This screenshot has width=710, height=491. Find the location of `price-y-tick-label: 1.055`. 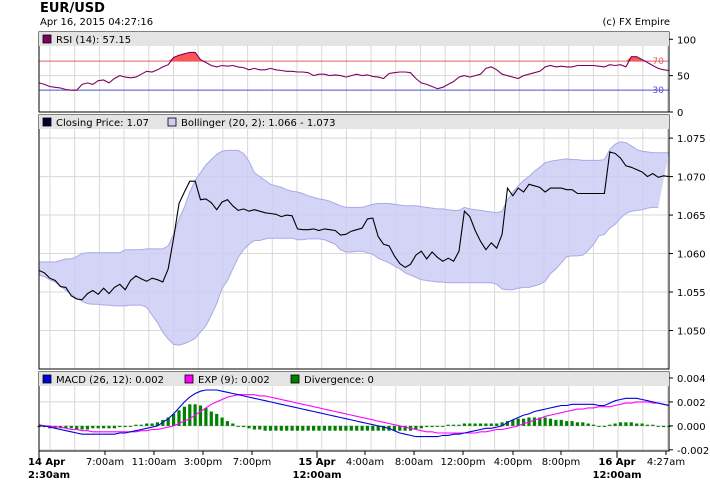

price-y-tick-label: 1.055 is located at coordinates (691, 293).